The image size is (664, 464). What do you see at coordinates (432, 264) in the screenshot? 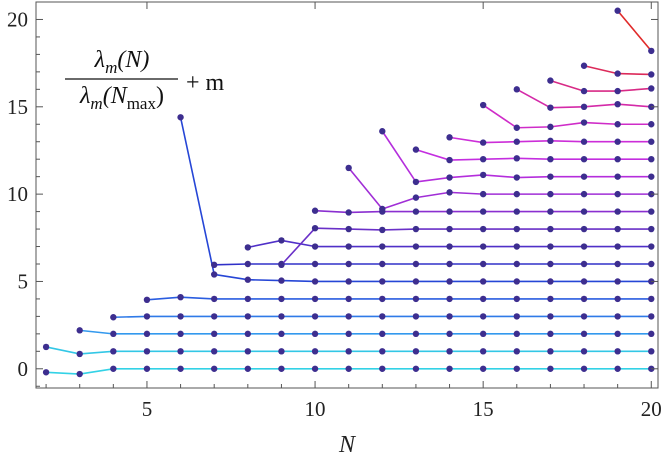
I see `series-m6` at bounding box center [432, 264].